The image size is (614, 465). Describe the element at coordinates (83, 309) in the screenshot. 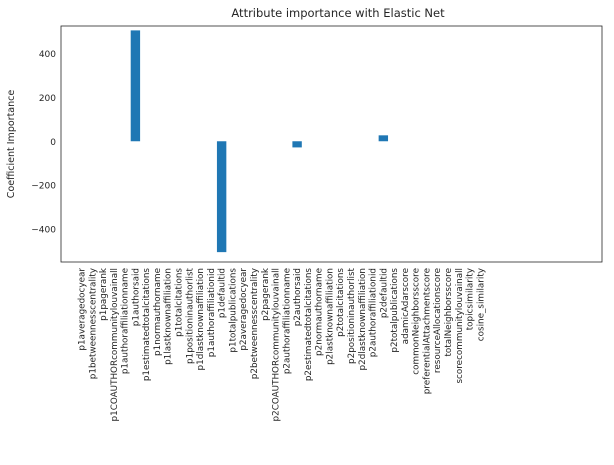

I see `x-tick-label: p1averagedocyear` at that location.